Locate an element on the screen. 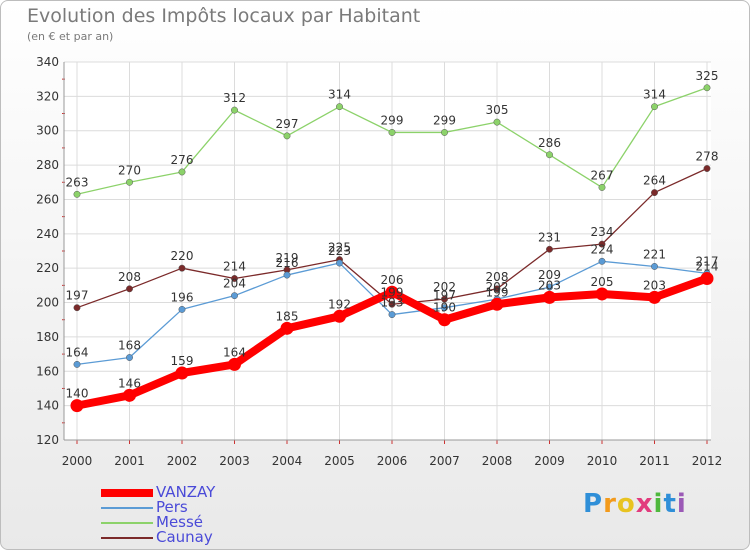 Image resolution: width=750 pixels, height=550 pixels. x-tick-label-2010: 2010 is located at coordinates (602, 461).